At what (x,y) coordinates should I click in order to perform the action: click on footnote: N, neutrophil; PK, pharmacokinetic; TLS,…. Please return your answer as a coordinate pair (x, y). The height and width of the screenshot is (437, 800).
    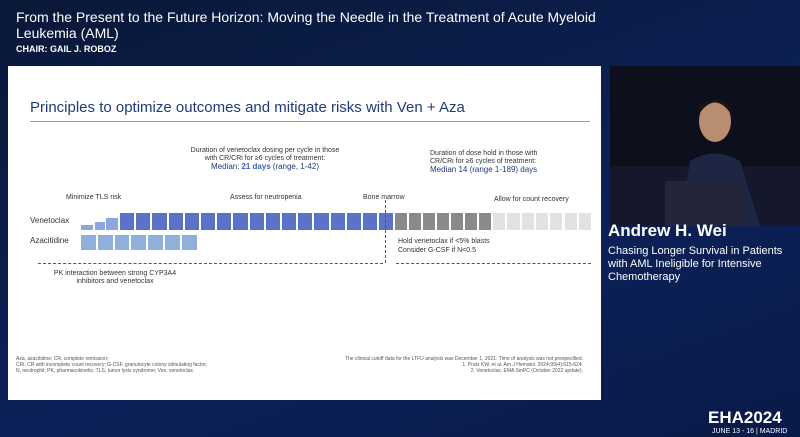
    Looking at the image, I should click on (105, 371).